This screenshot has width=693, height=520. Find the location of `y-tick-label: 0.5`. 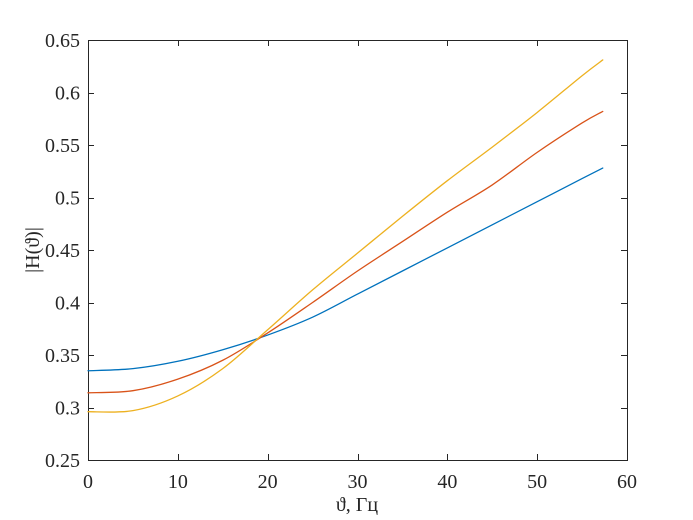

y-tick-label: 0.5 is located at coordinates (67, 199).